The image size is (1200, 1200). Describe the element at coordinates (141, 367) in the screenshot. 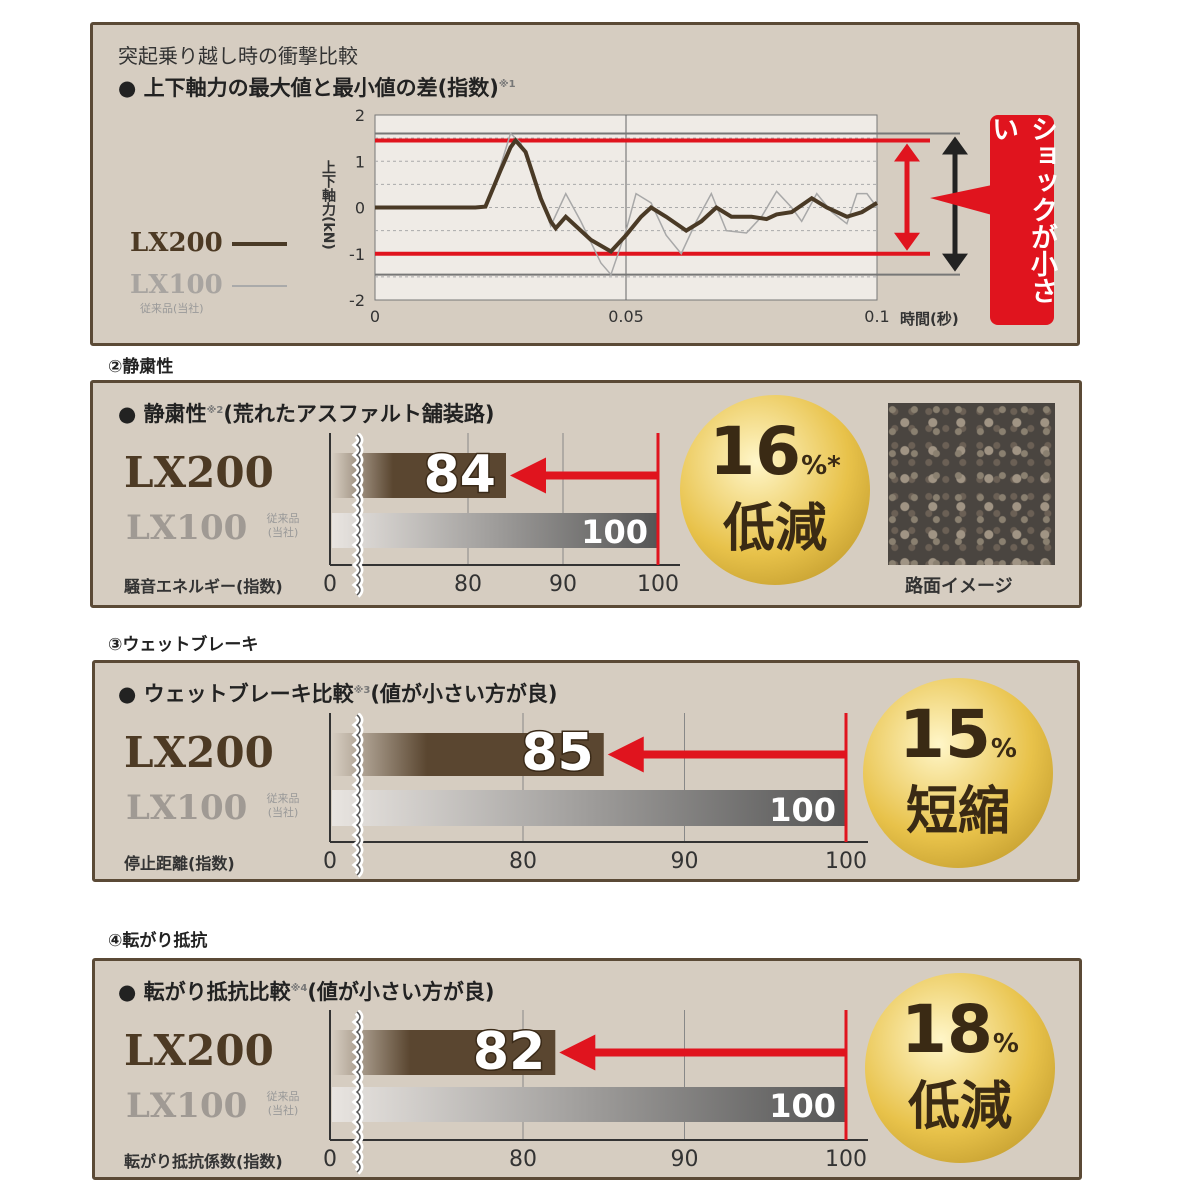

I see `section-label: ②静粛性` at that location.